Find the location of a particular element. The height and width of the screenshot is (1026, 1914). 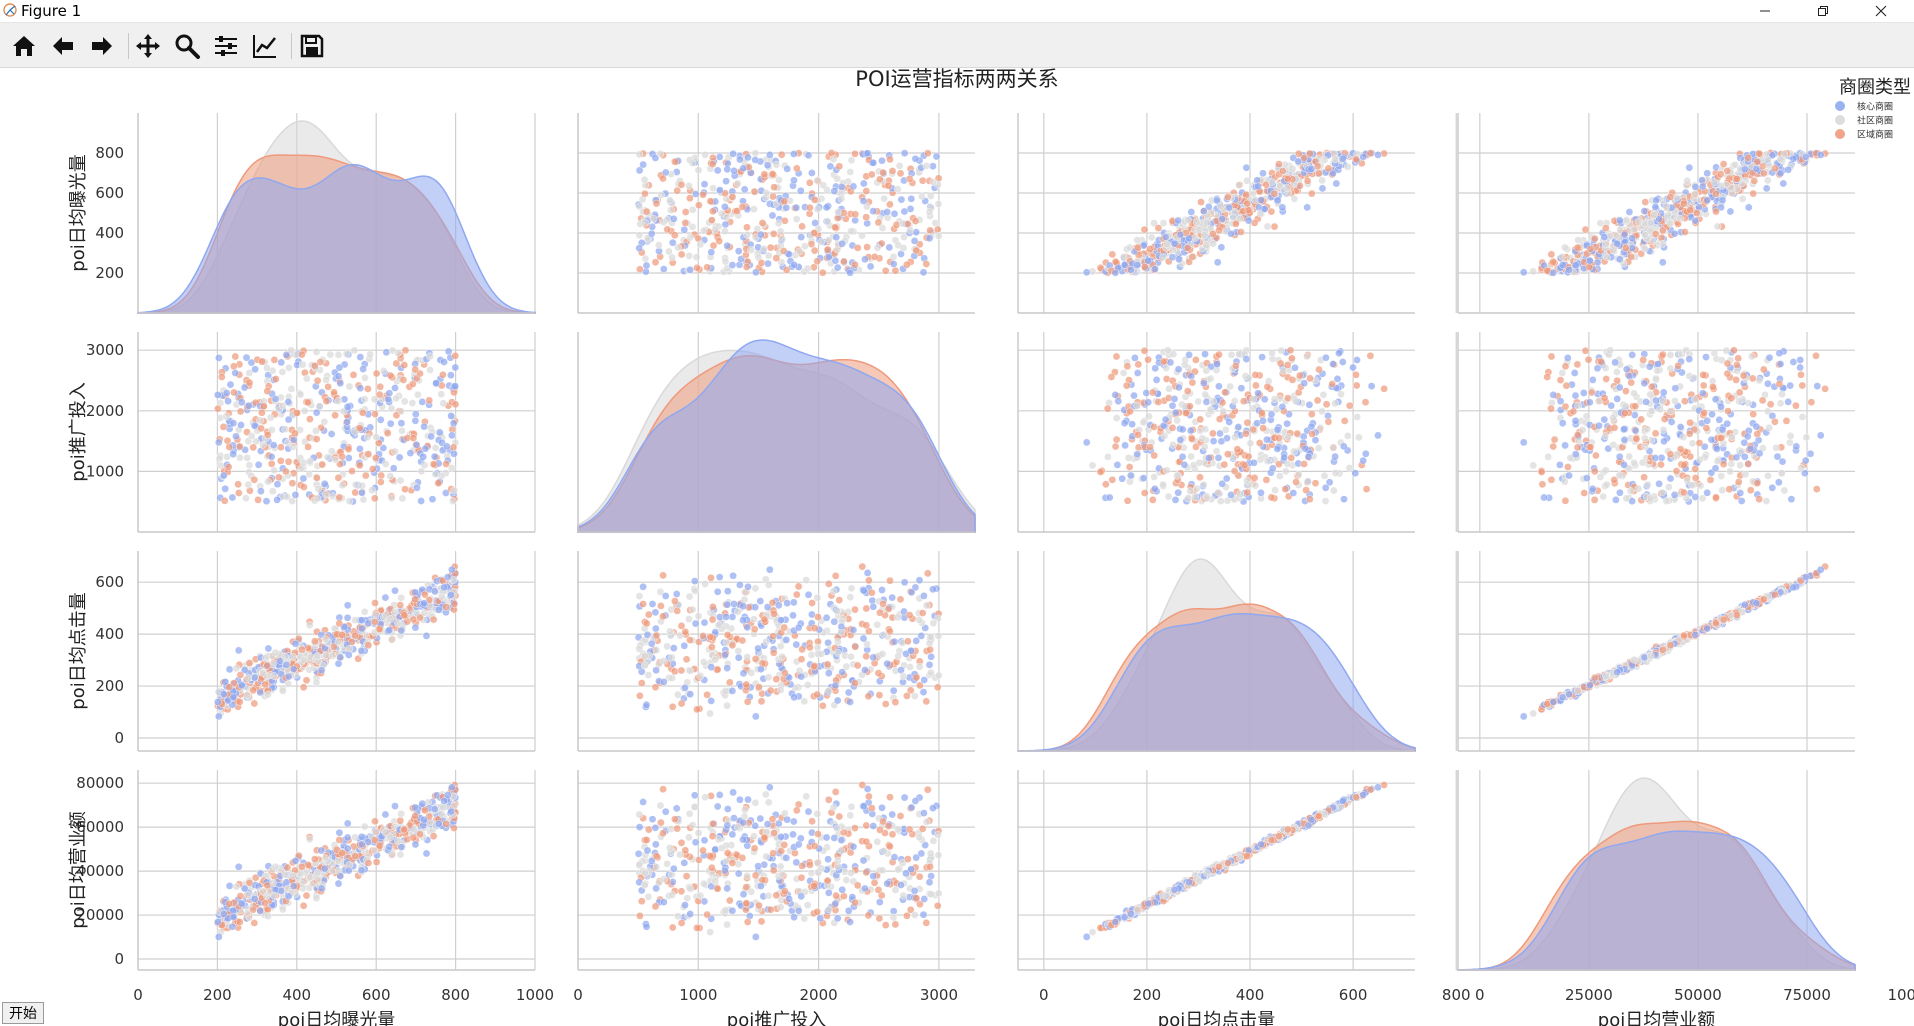

home-button is located at coordinates (24, 46).